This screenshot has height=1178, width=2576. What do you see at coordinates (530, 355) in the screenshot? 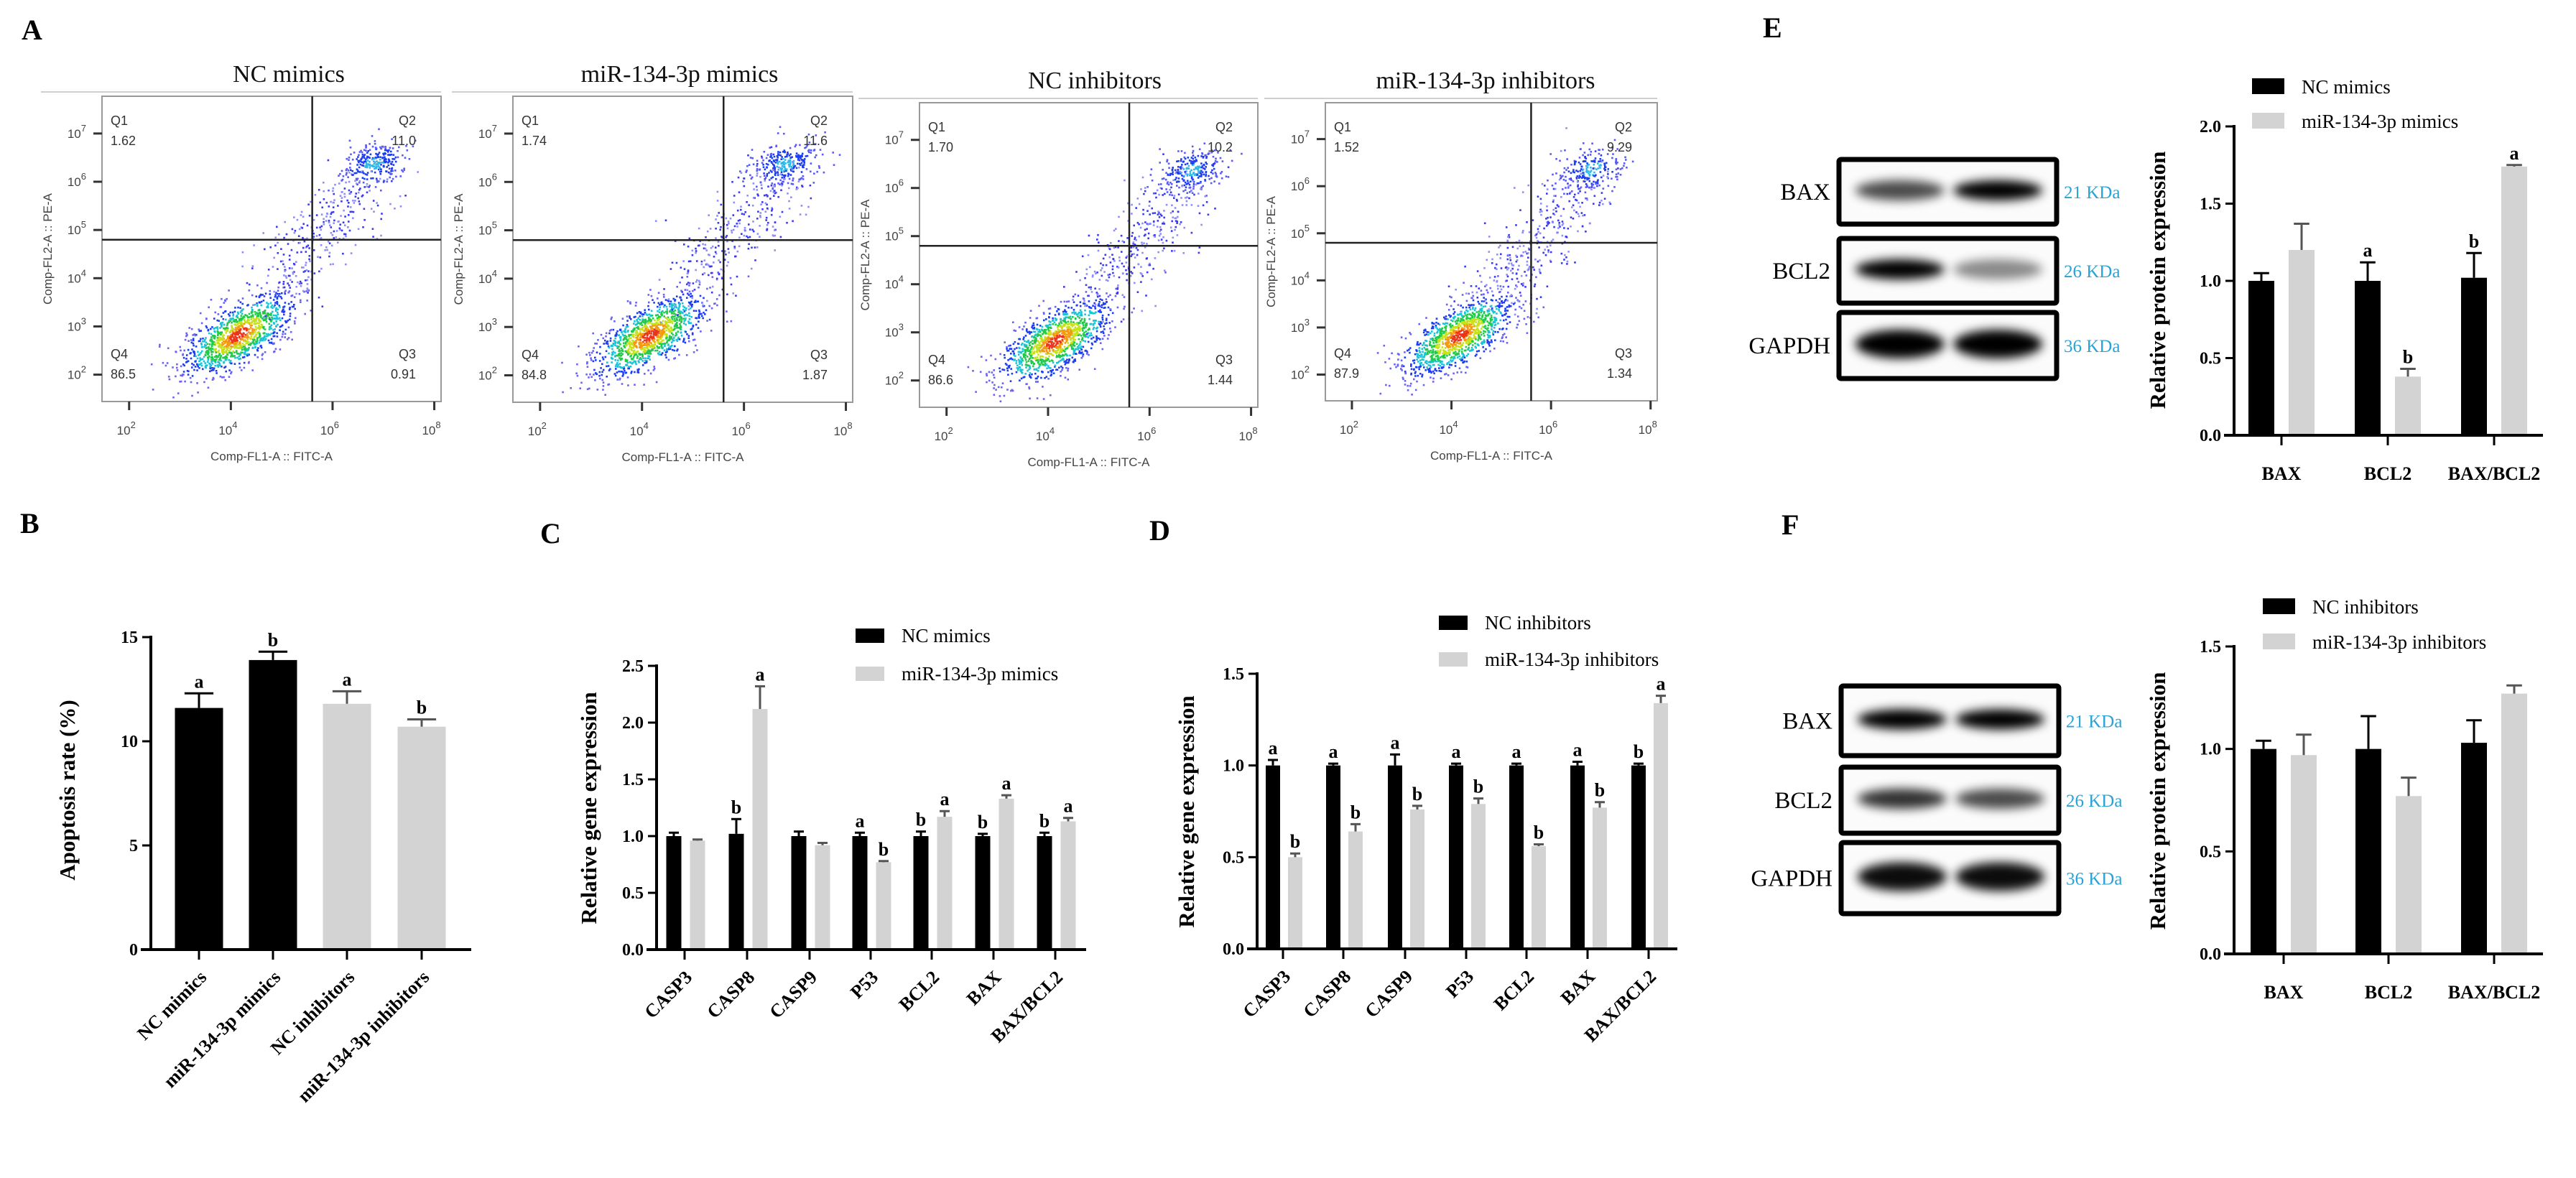
I see `quadrant-name-q4: Q4` at bounding box center [530, 355].